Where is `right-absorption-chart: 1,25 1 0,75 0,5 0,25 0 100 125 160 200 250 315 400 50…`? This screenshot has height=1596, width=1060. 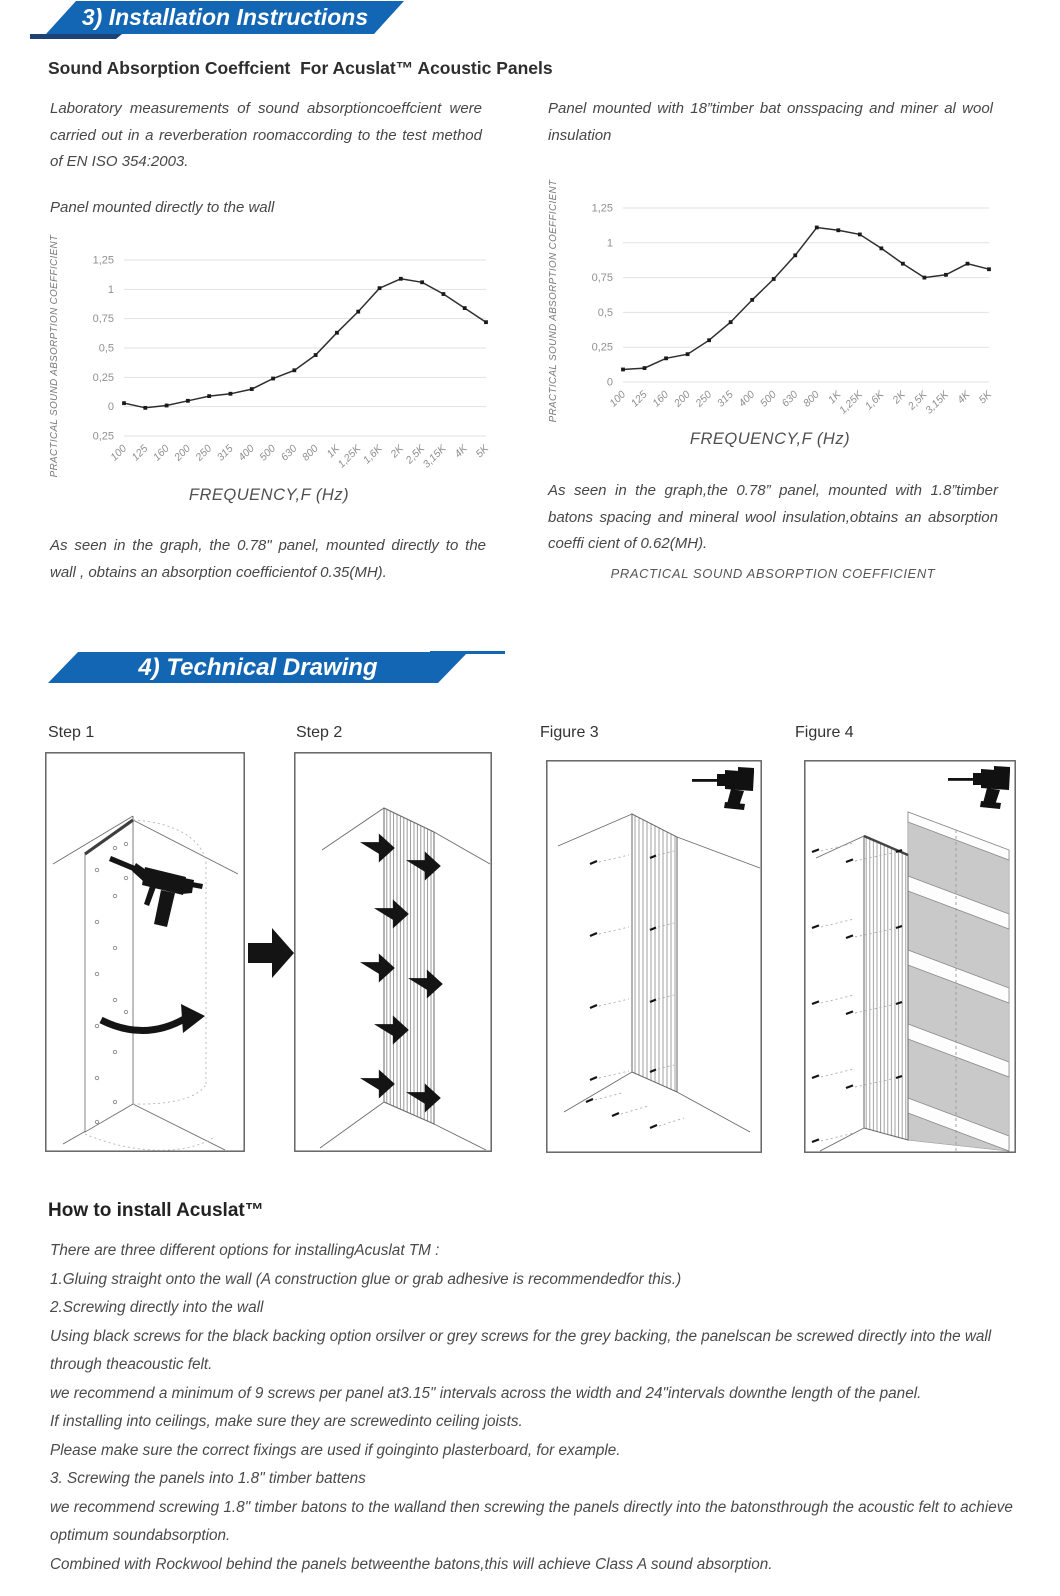
right-absorption-chart: 1,25 1 0,75 0,5 0,25 0 100 125 160 200 250 315 400 50… is located at coordinates (770, 301).